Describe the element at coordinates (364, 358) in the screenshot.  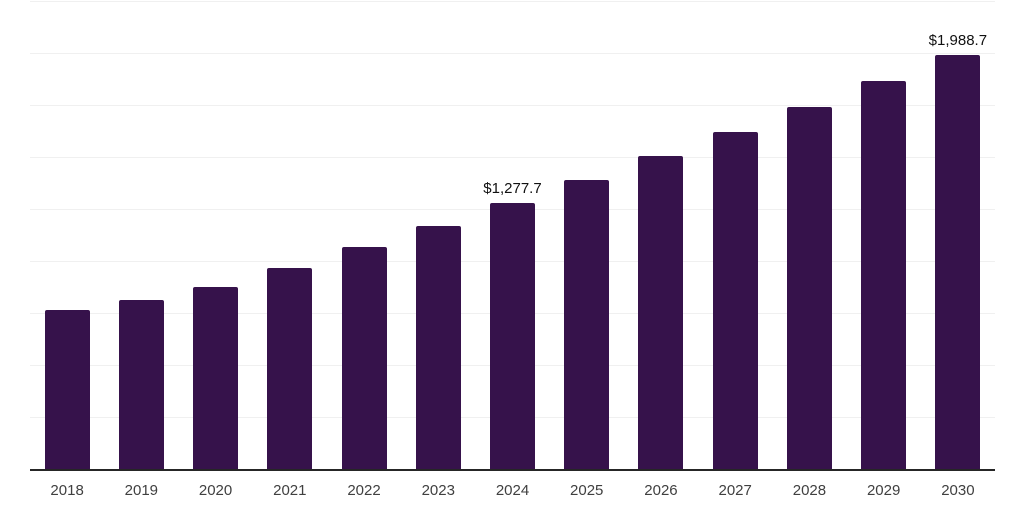
I see `bar-2022` at that location.